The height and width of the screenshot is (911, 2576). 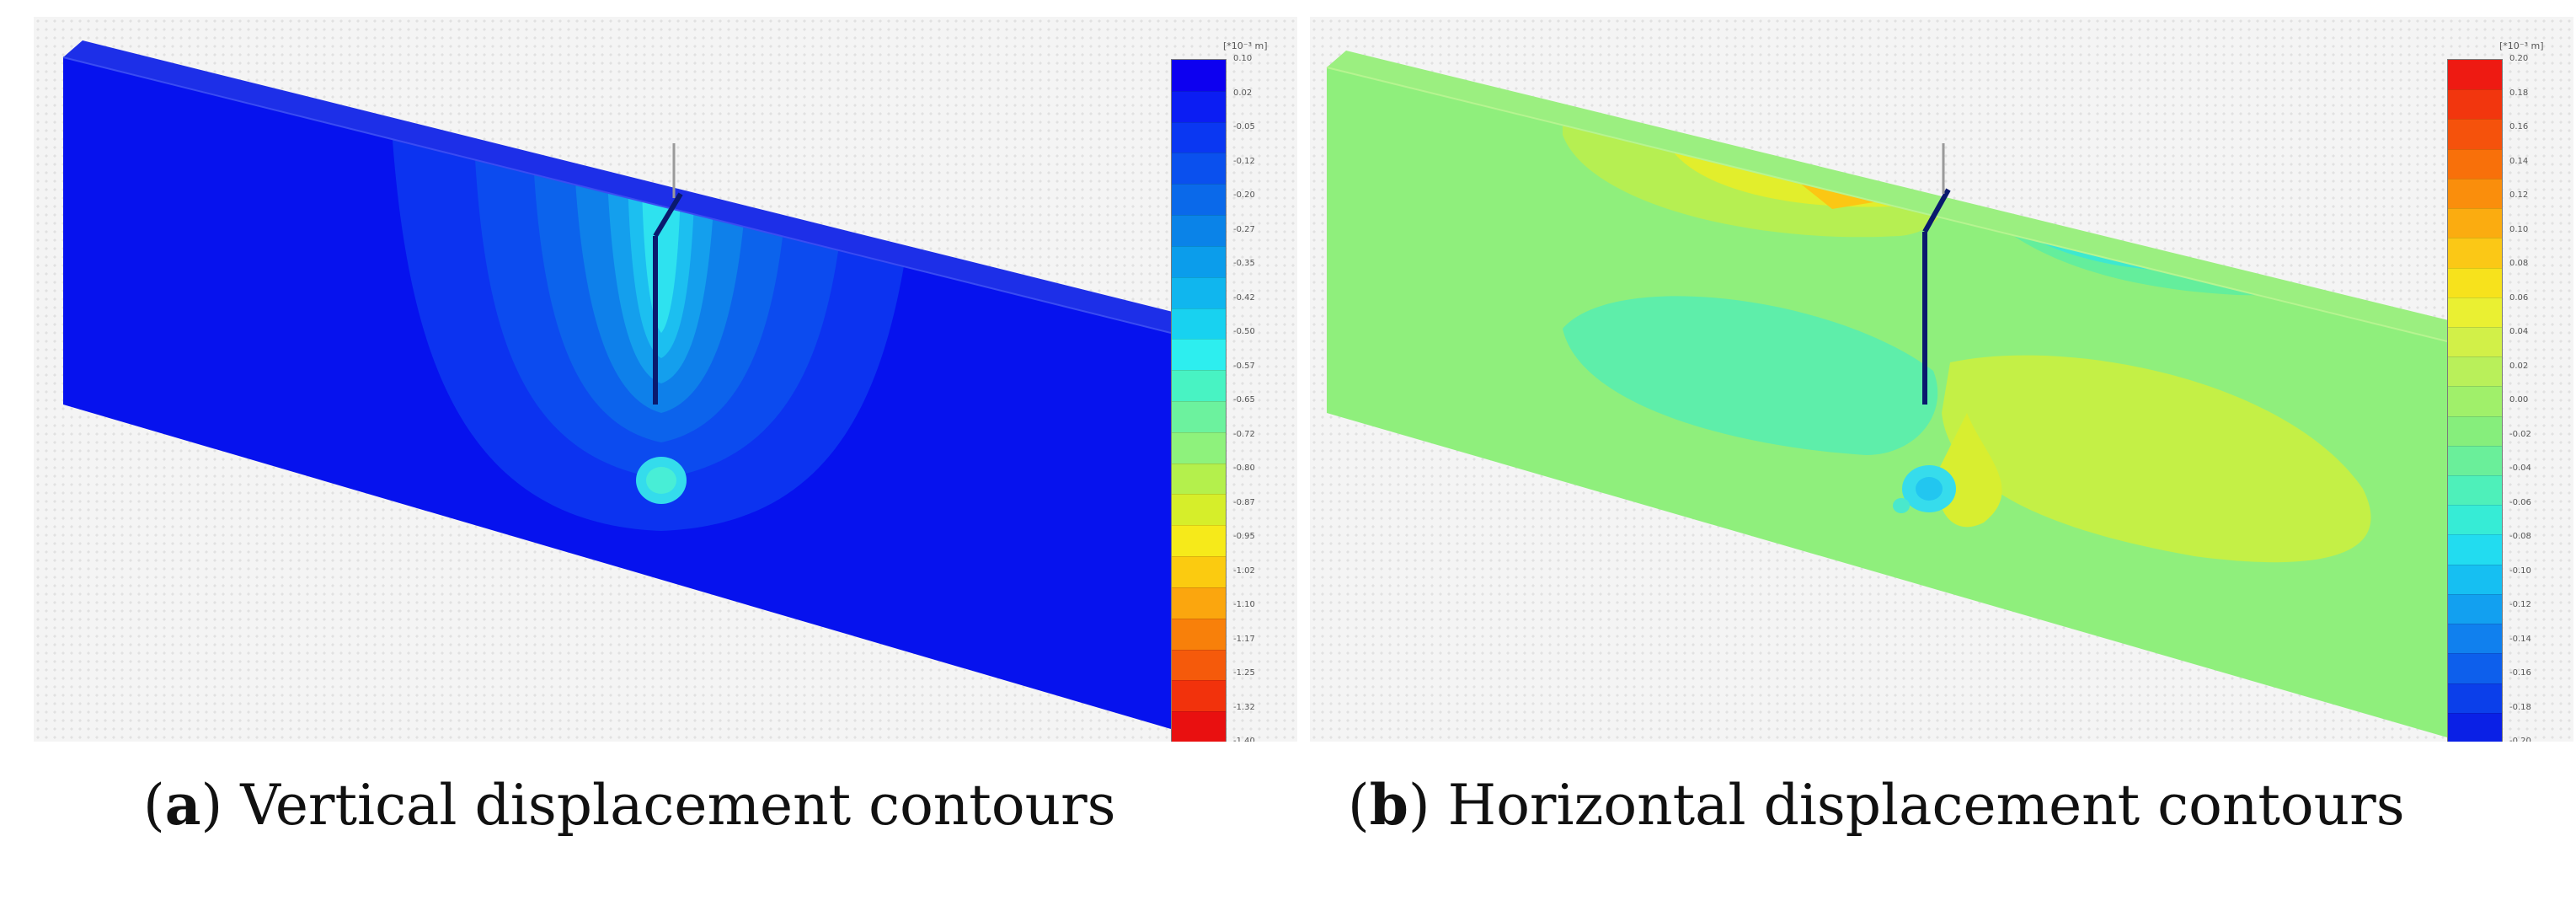 I want to click on legend-tick-label: -0.06, so click(x=2520, y=502).